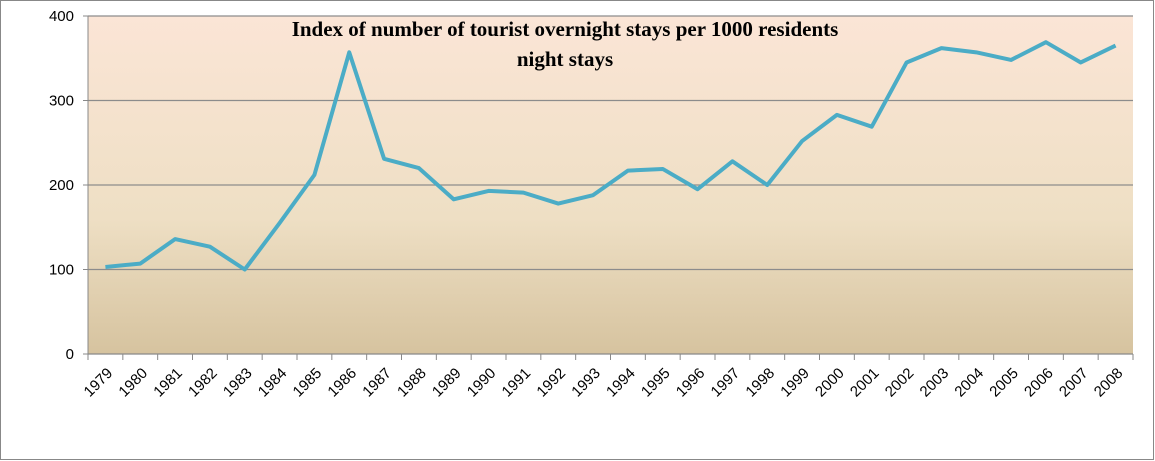 The height and width of the screenshot is (461, 1155). Describe the element at coordinates (70, 354) in the screenshot. I see `y-tick-label: 0` at that location.